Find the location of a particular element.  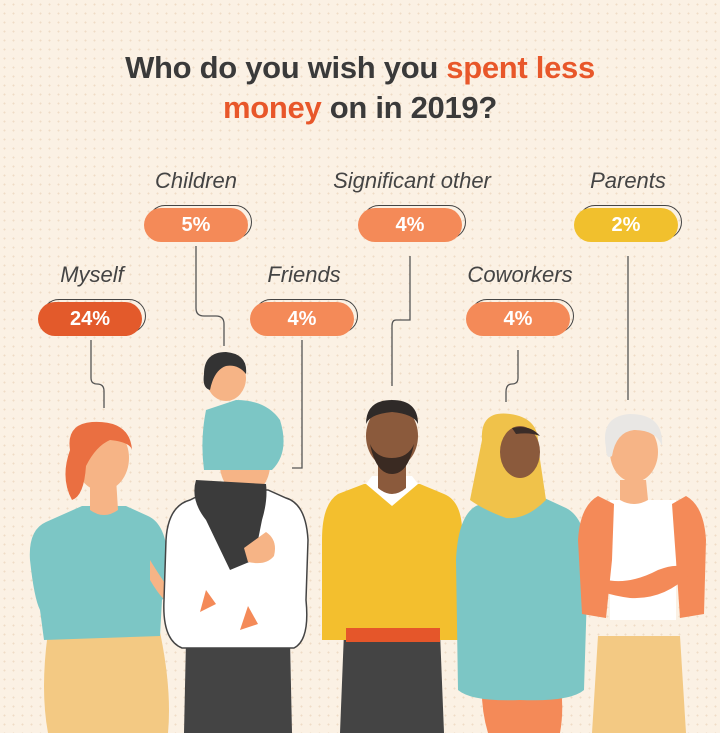

person-parents is located at coordinates (642, 573).